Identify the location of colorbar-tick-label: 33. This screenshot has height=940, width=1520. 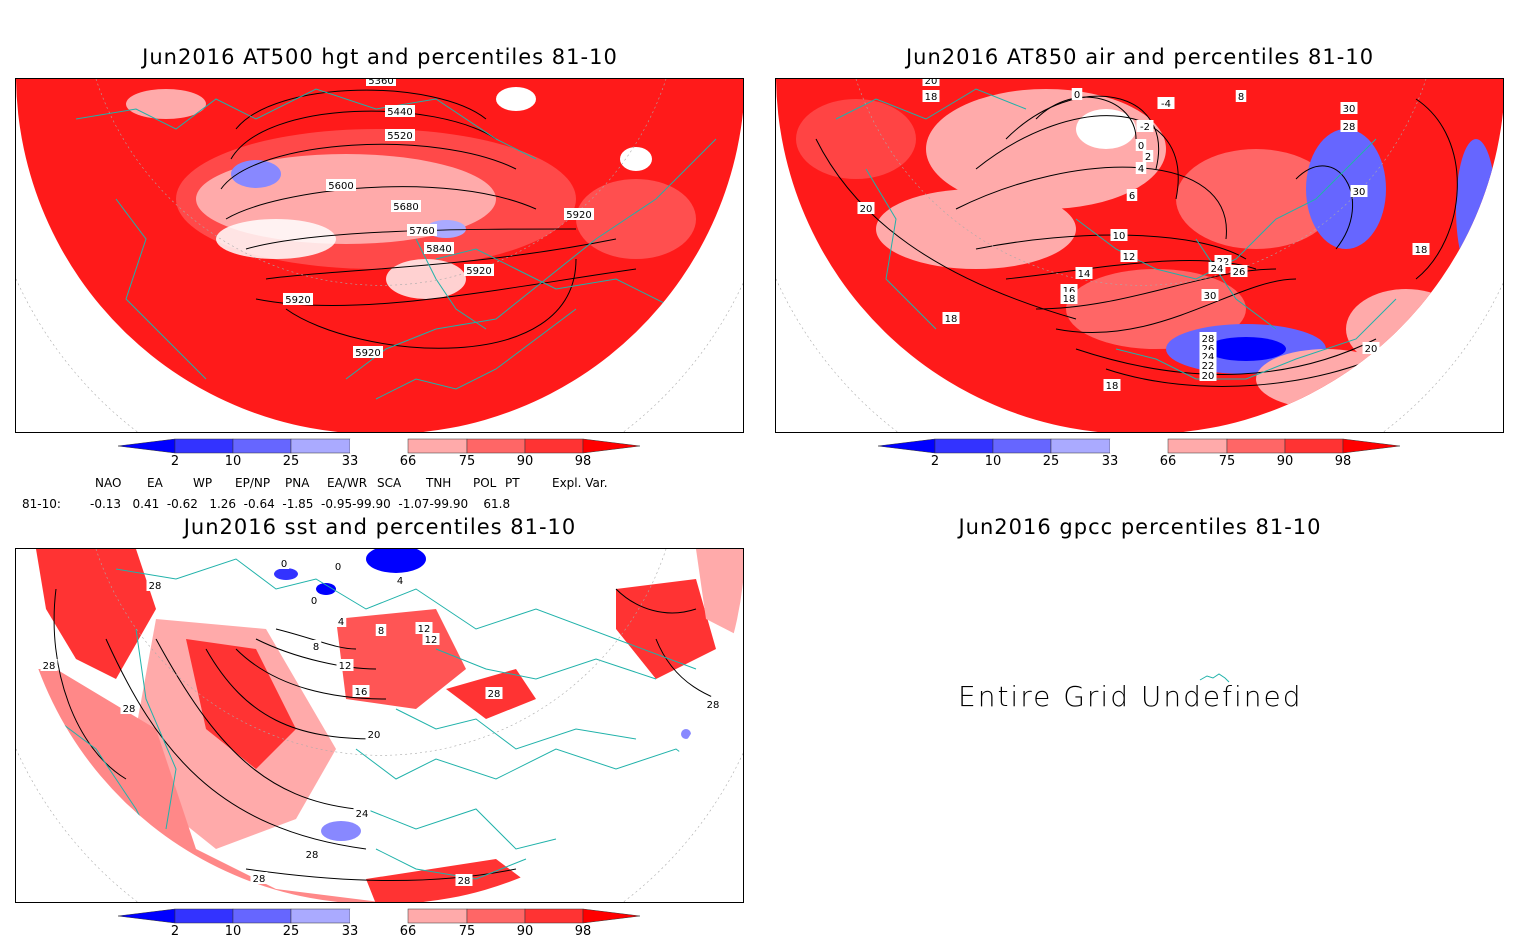
(350, 931).